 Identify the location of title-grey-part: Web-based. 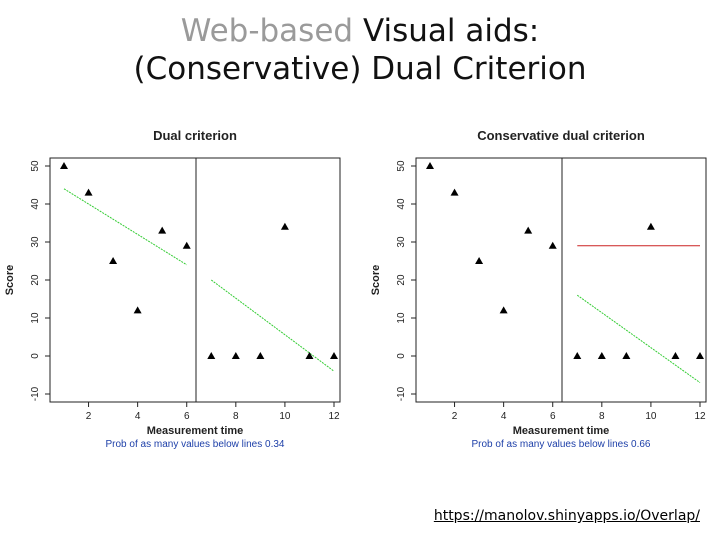
(267, 31).